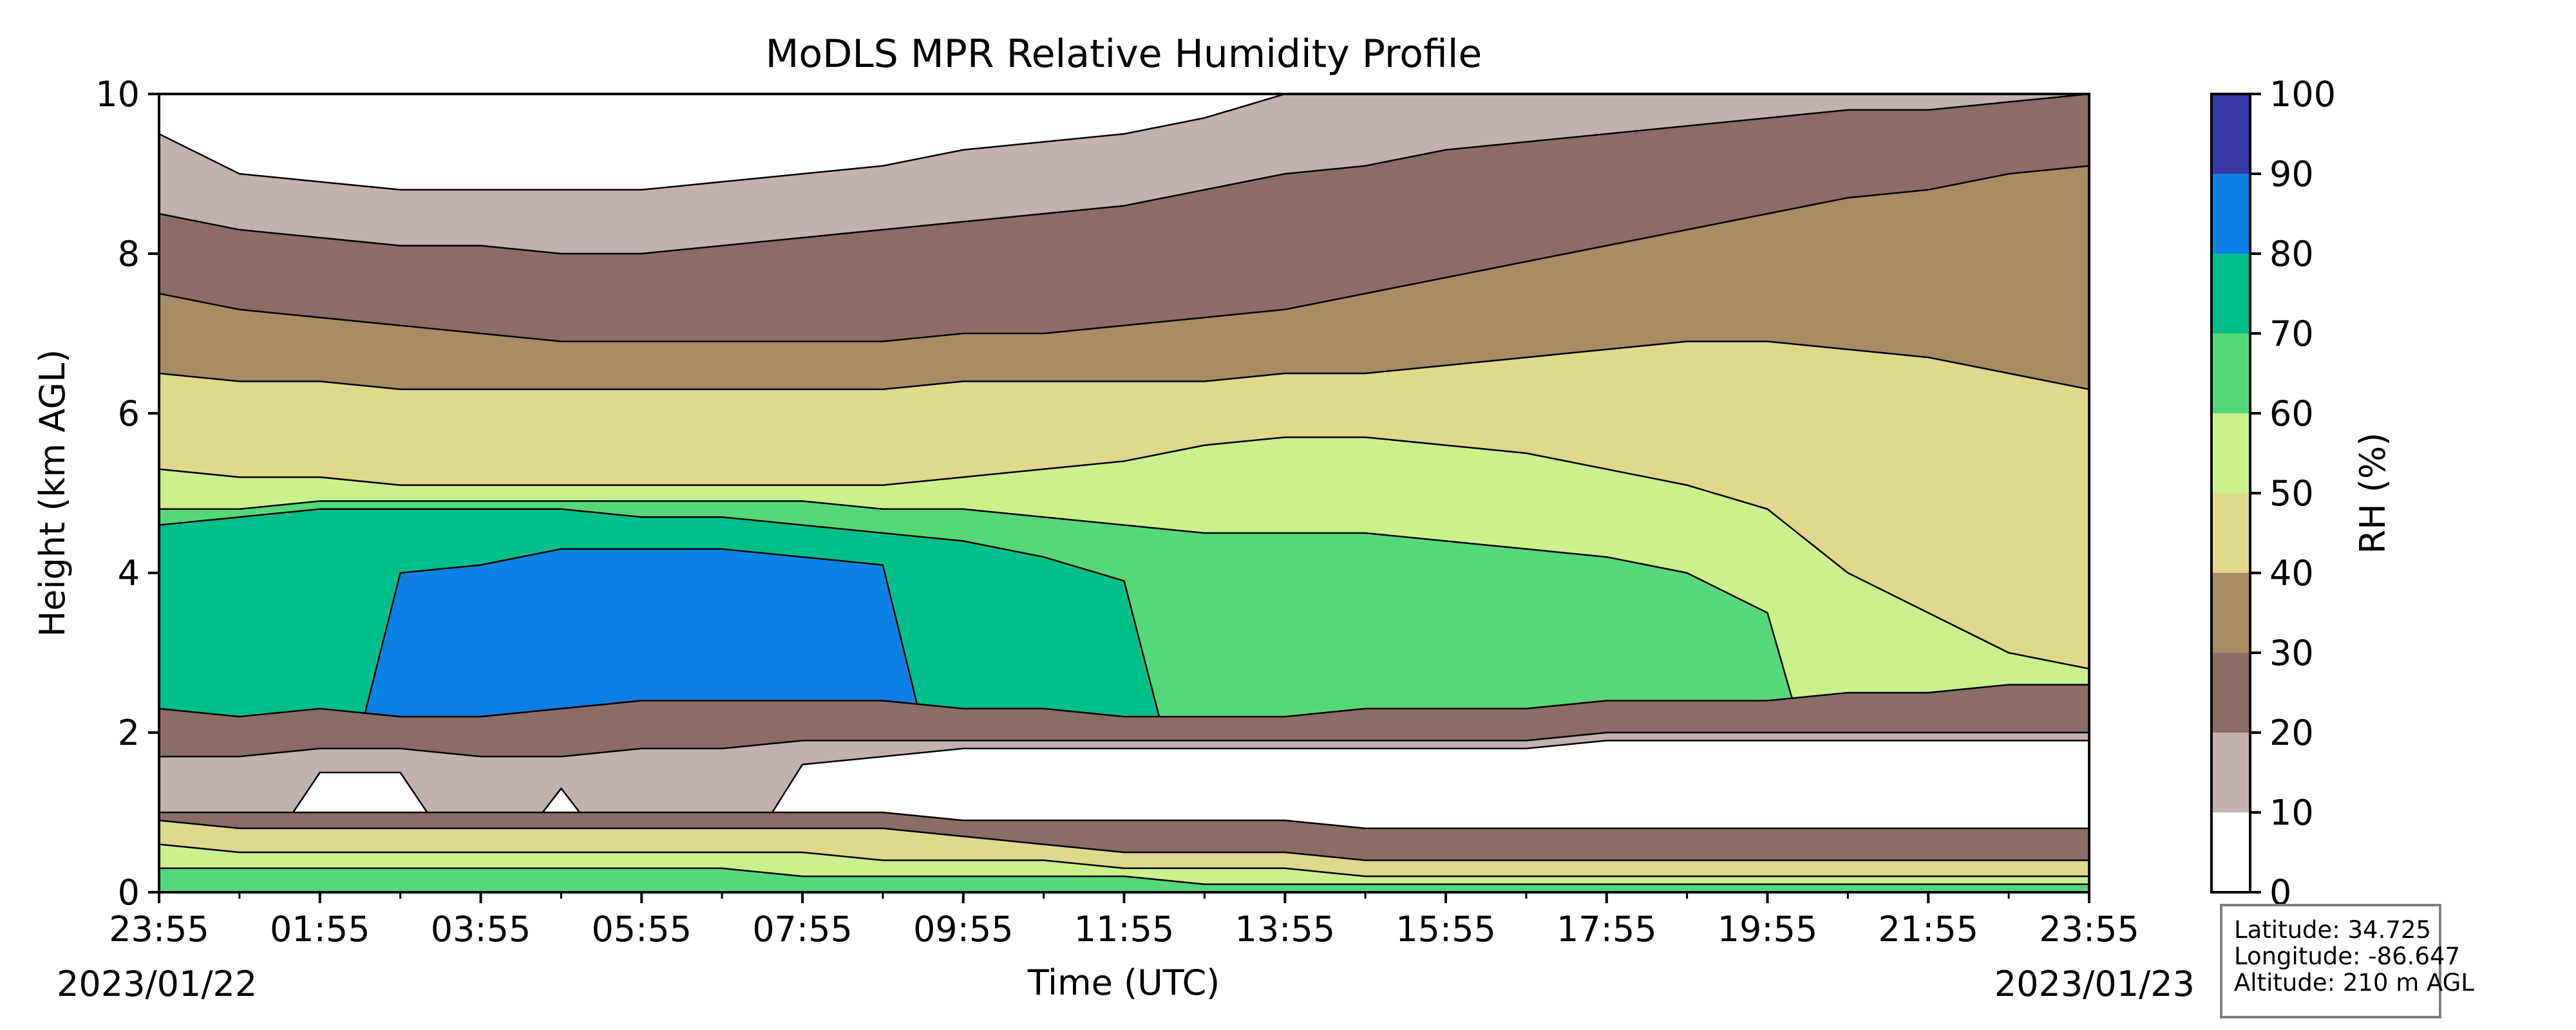 Image resolution: width=2576 pixels, height=1030 pixels. What do you see at coordinates (2354, 983) in the screenshot?
I see `altitude-text: Altitude: 210 m AGL` at bounding box center [2354, 983].